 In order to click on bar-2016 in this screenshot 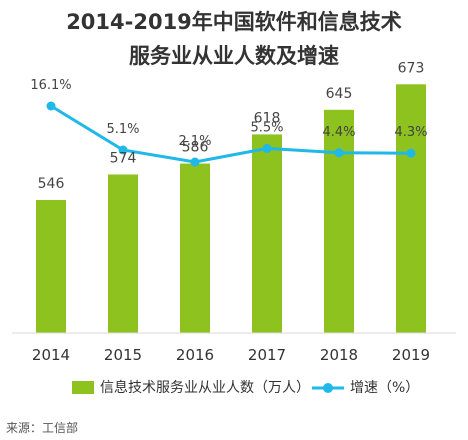, I will do `click(195, 248)`.